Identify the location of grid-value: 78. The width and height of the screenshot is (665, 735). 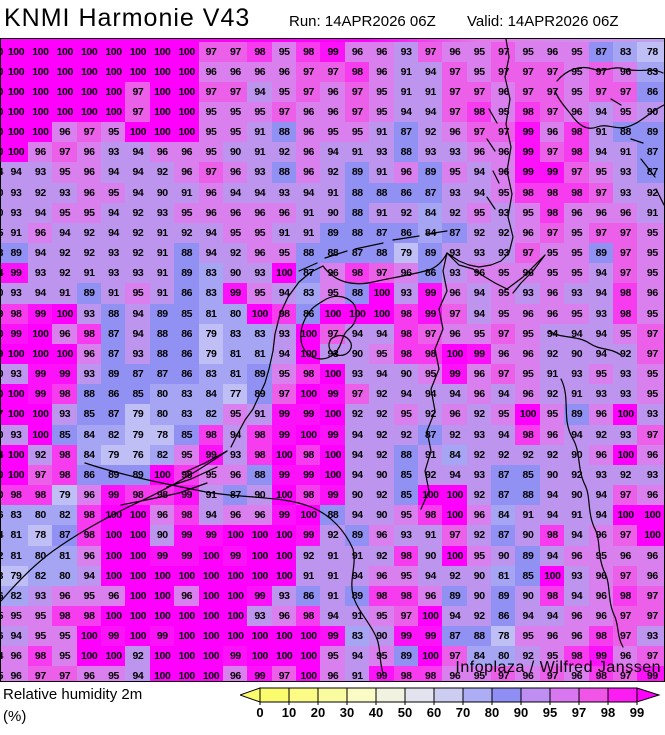
(650, 52).